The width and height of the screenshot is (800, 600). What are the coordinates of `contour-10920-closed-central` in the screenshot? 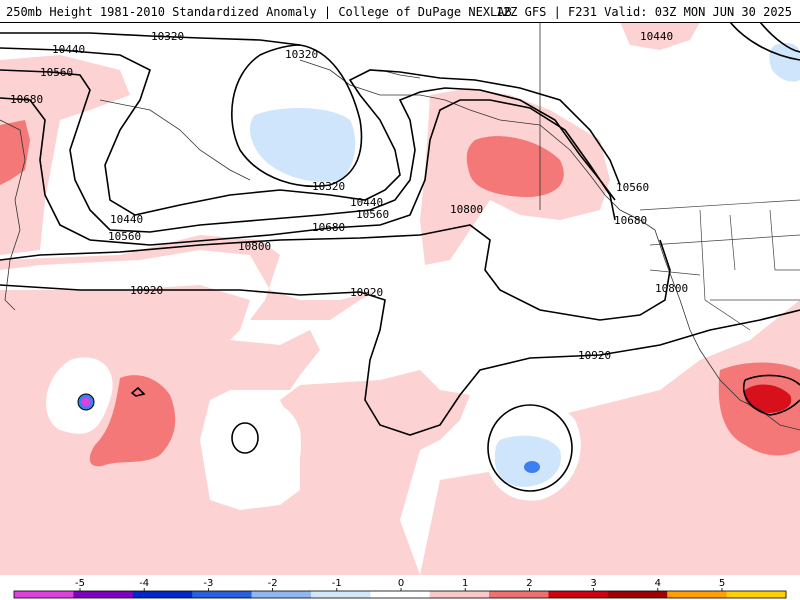 It's located at (245, 438).